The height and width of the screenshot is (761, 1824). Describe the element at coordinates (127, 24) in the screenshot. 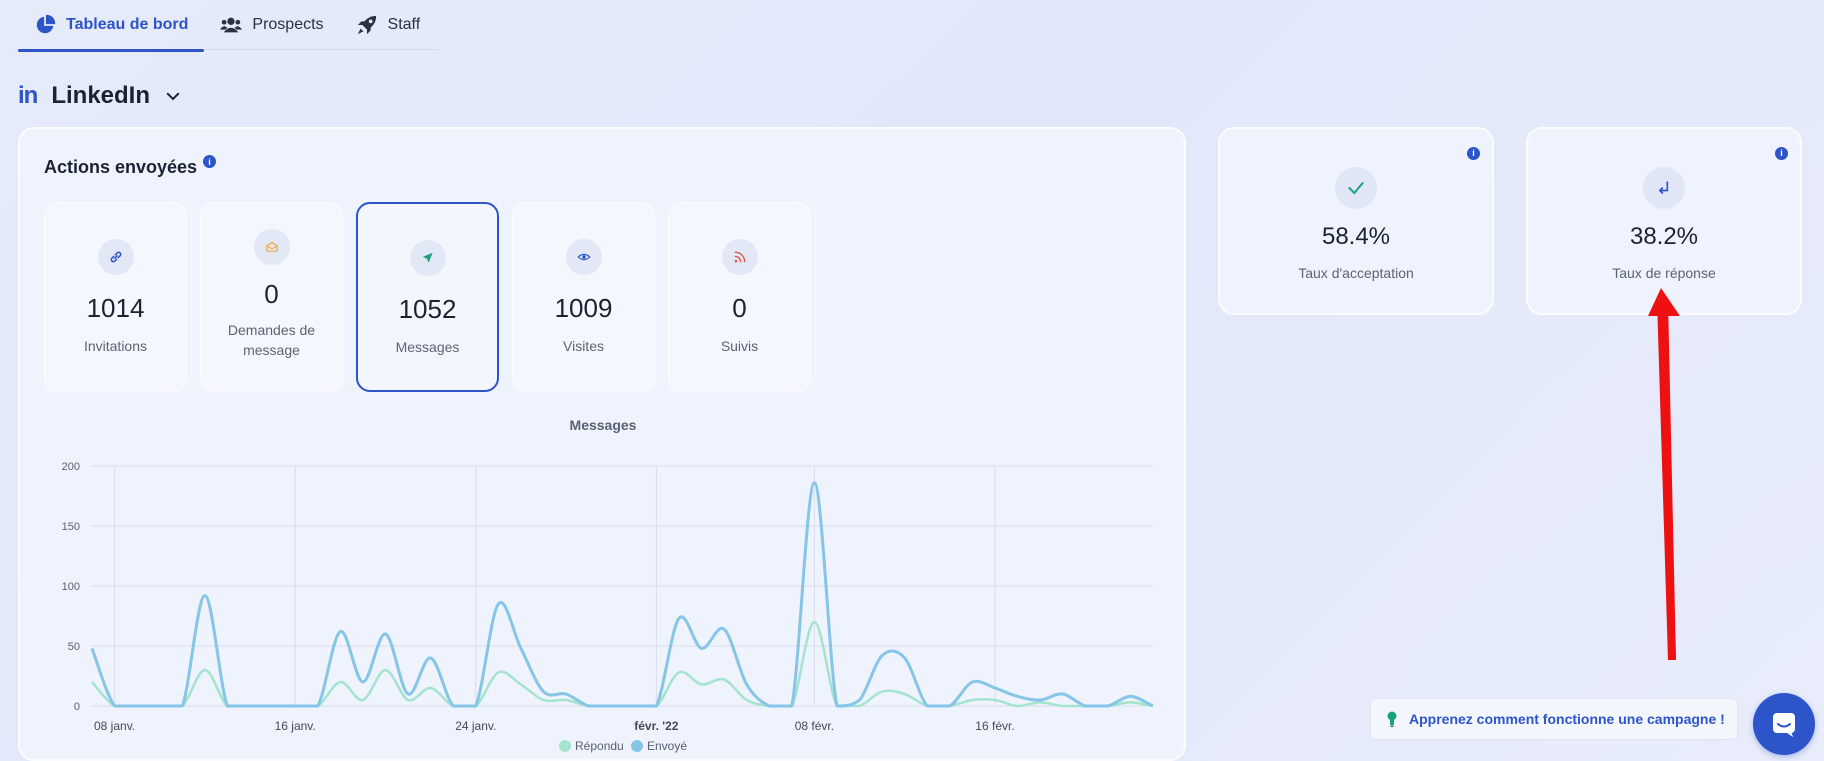

I see `tab-label: Tableau de bord` at that location.